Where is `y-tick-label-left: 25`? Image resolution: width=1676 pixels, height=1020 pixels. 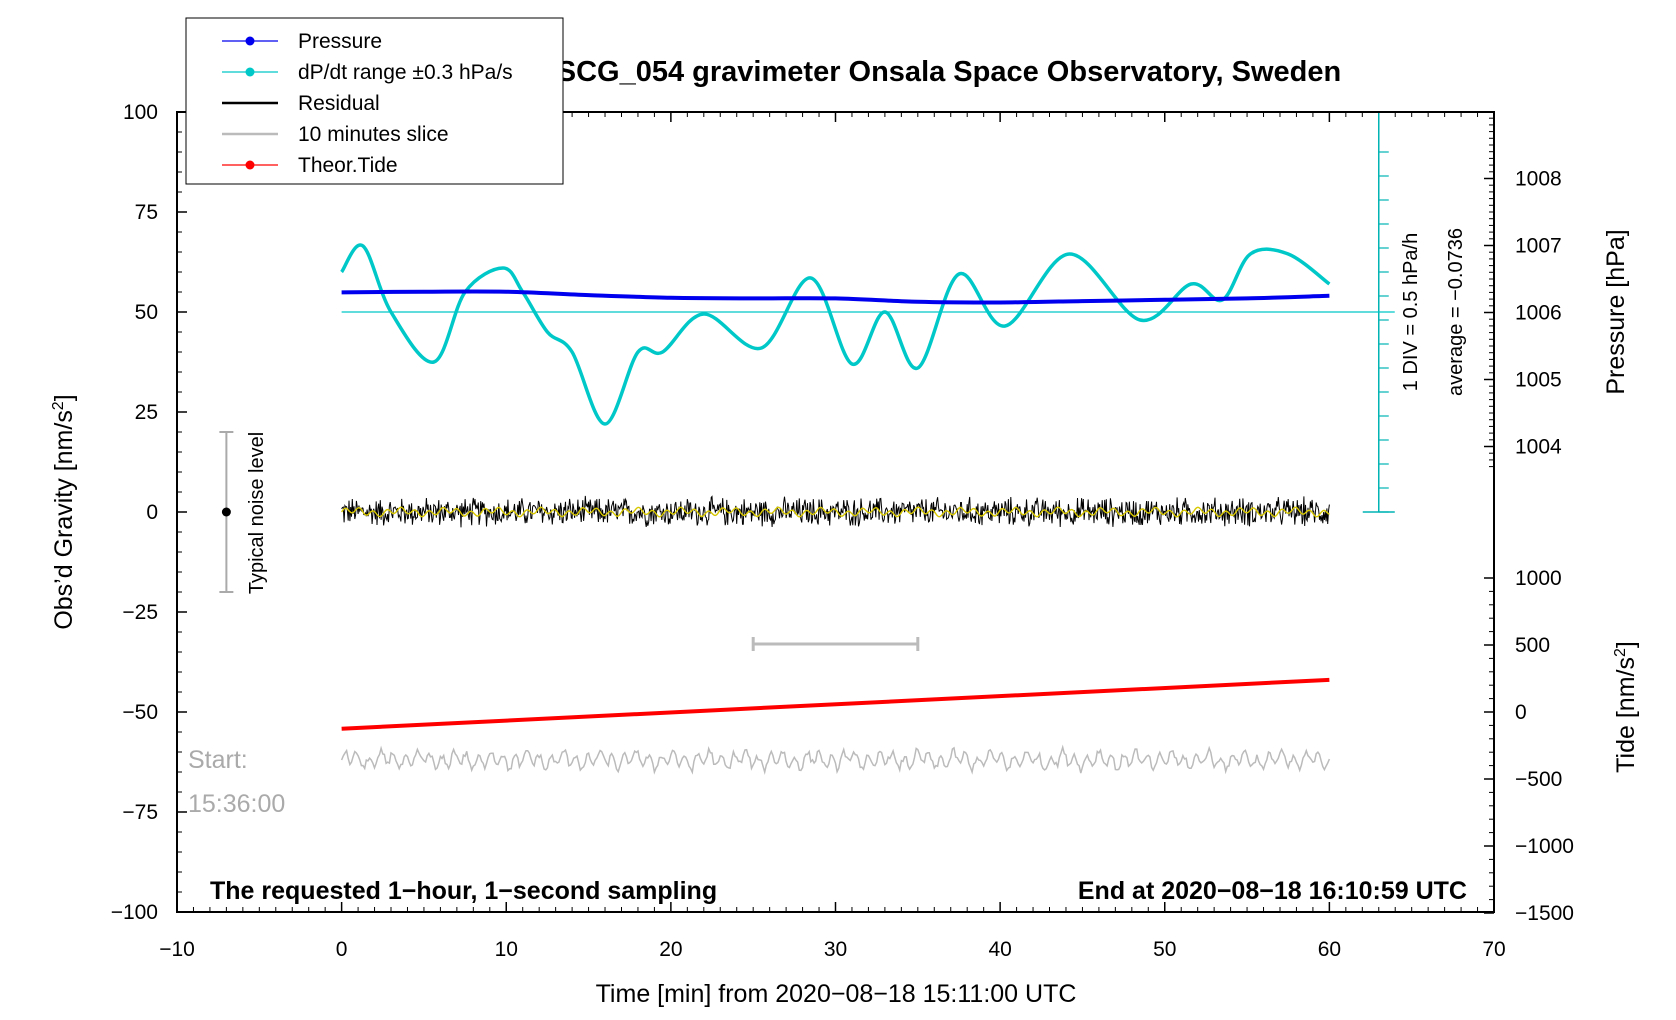 y-tick-label-left: 25 is located at coordinates (146, 412).